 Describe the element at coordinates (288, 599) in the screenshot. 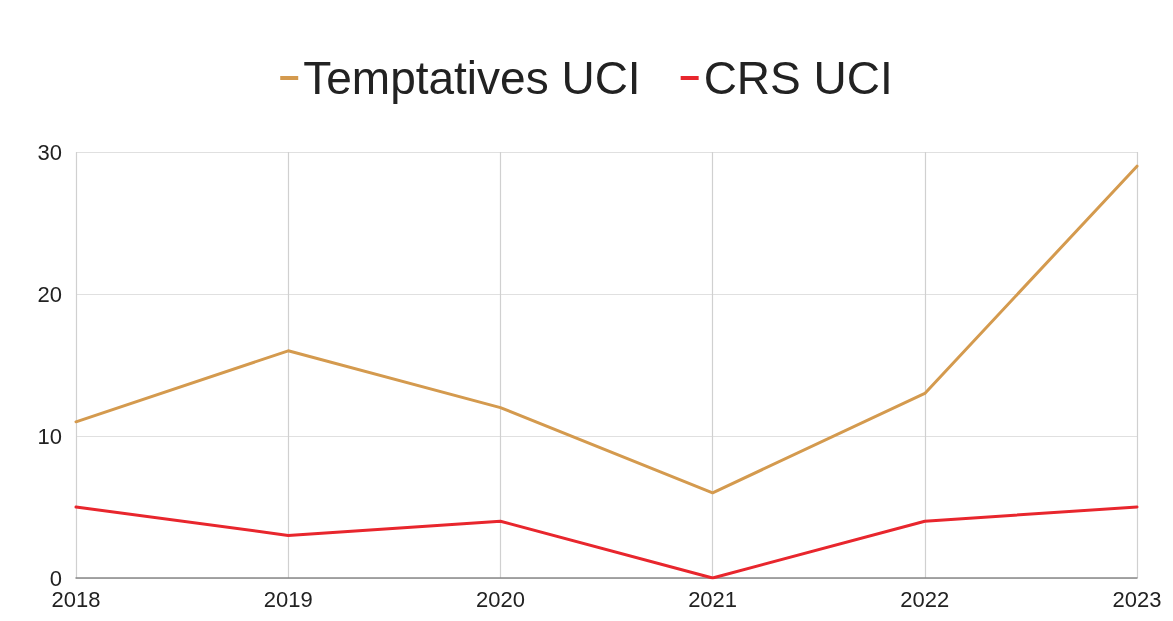

I see `x-tick-label: 2019` at that location.